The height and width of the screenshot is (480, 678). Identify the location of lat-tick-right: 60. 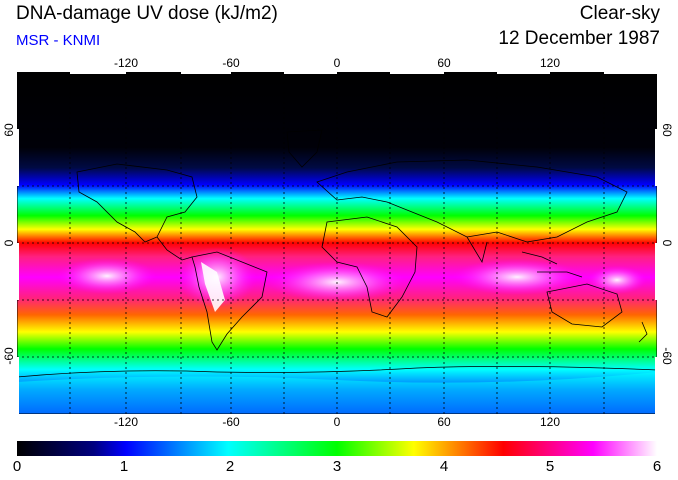
(667, 130).